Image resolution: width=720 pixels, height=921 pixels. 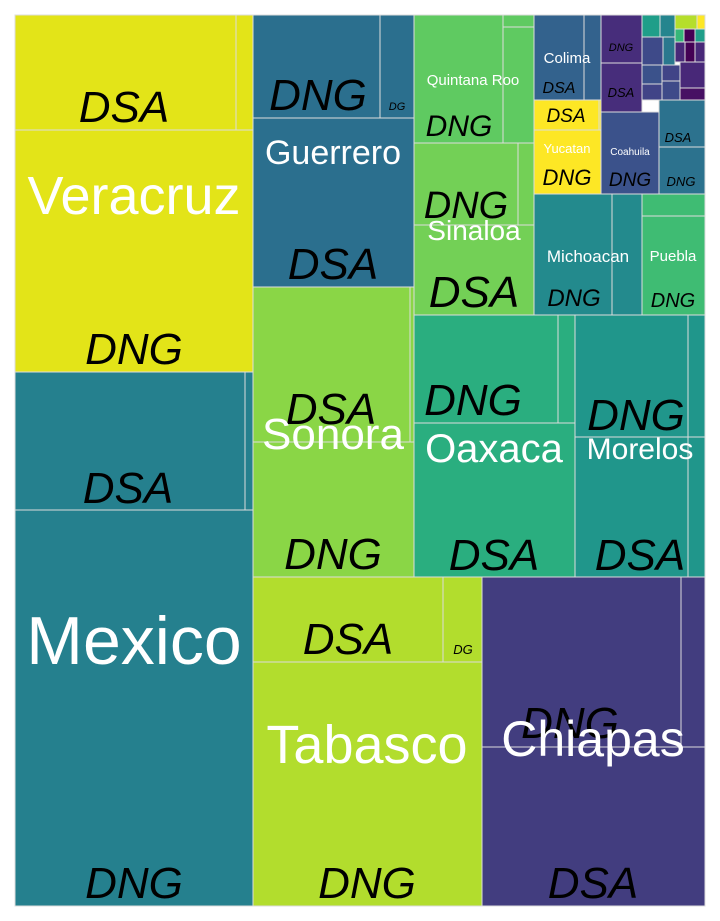 What do you see at coordinates (567, 162) in the screenshot?
I see `subcategory-tile-yucatan-dng` at bounding box center [567, 162].